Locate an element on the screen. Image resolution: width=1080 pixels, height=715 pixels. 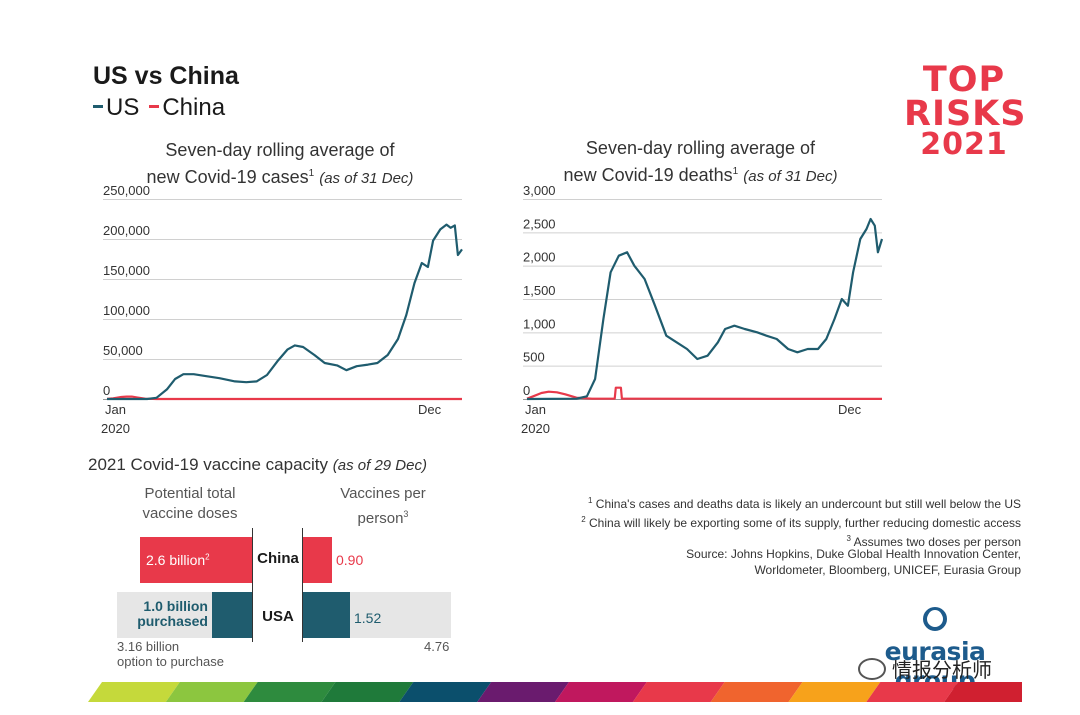
cases-y-tick-label: 150,000 is located at coordinates (126, 270).